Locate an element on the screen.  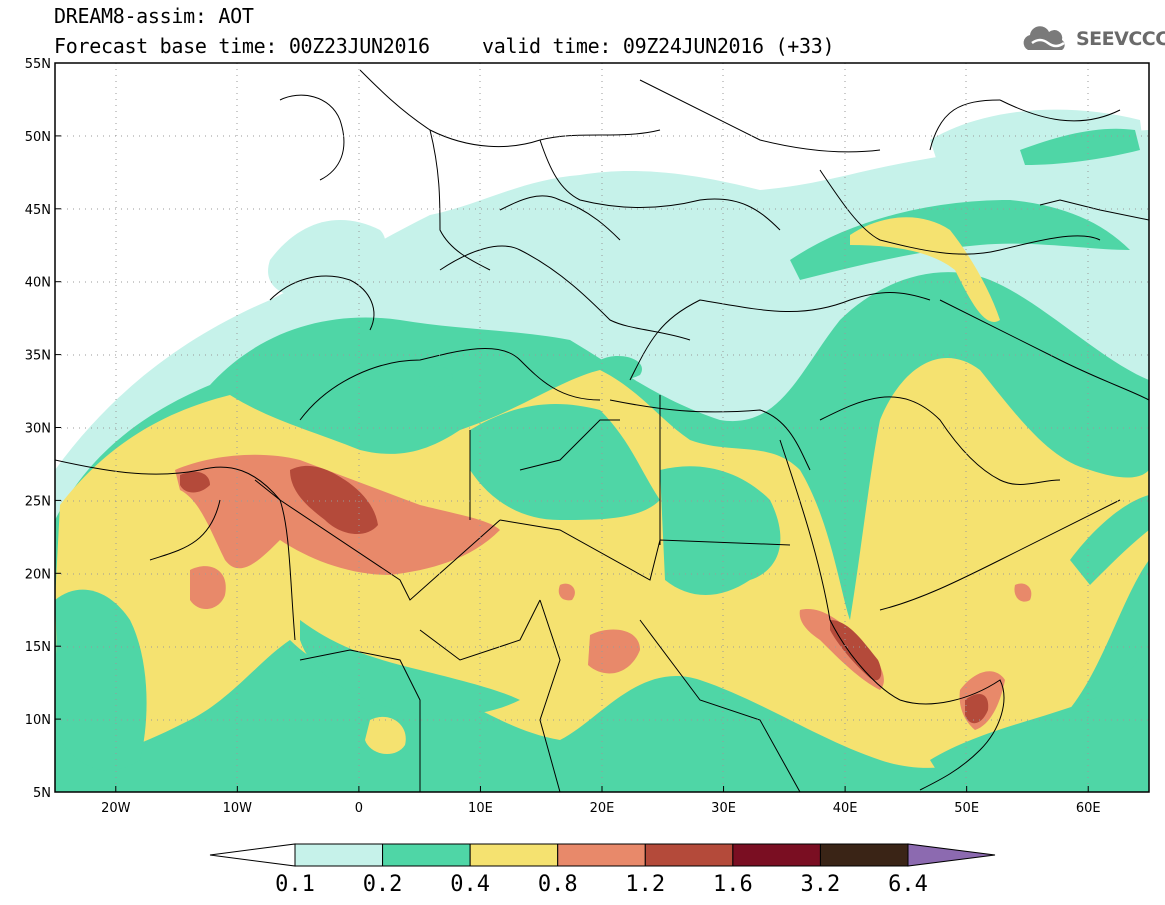
lat-tick-label: 10N is located at coordinates (38, 720).